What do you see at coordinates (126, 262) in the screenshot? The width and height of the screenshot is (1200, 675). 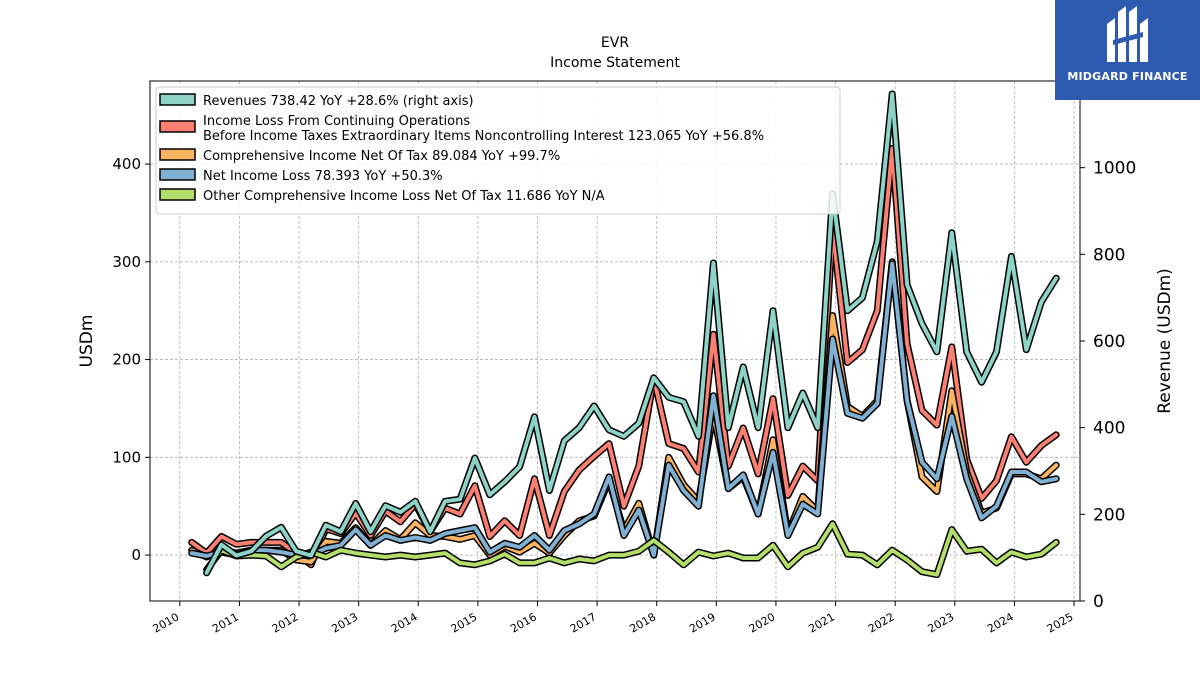 I see `y-tick-label: 300` at bounding box center [126, 262].